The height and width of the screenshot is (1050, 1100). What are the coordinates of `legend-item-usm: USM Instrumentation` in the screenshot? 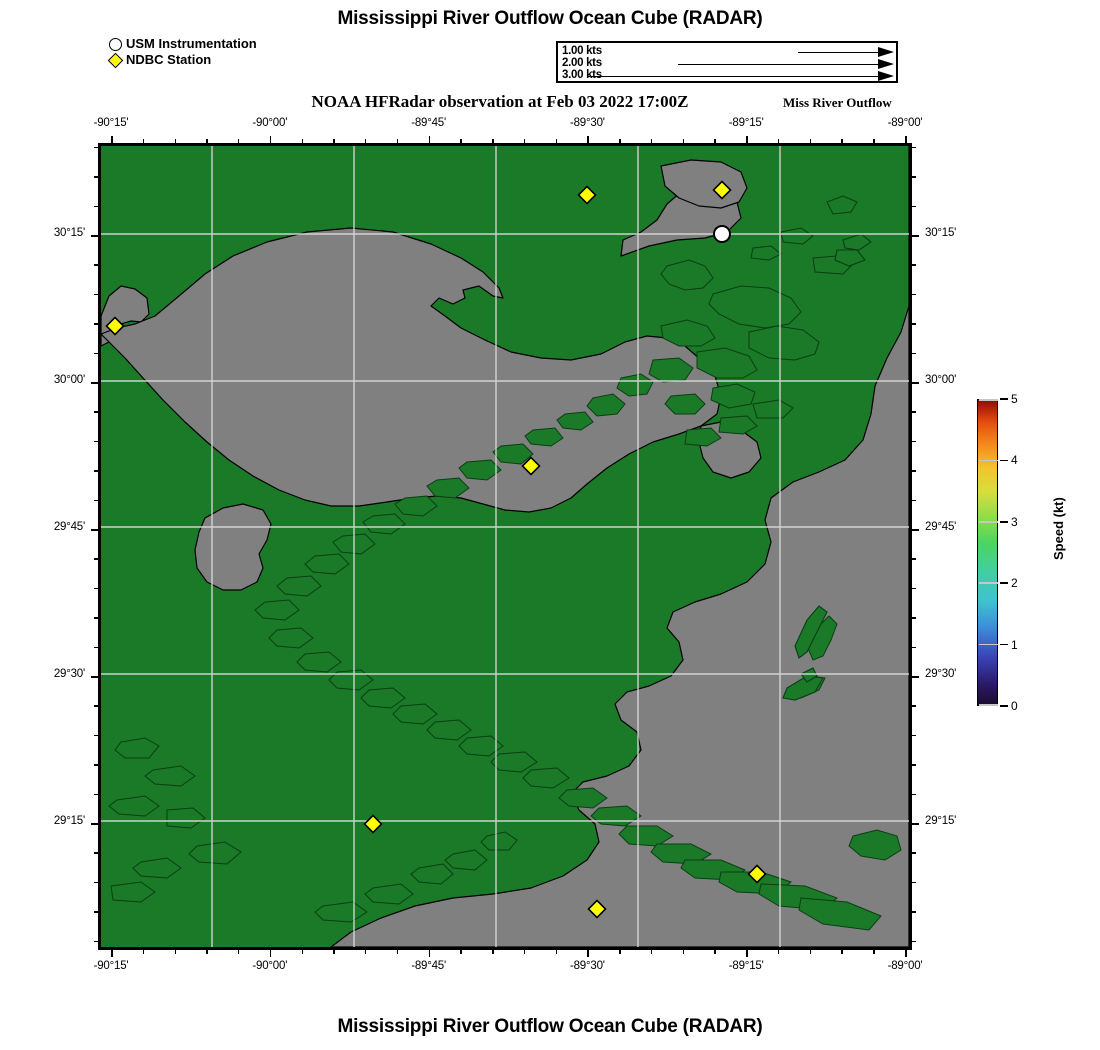 It's located at (182, 44).